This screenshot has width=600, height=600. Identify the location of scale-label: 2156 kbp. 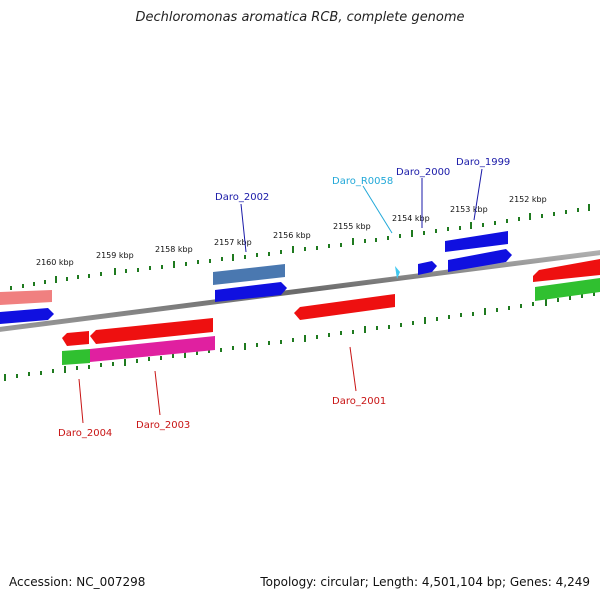
(292, 235).